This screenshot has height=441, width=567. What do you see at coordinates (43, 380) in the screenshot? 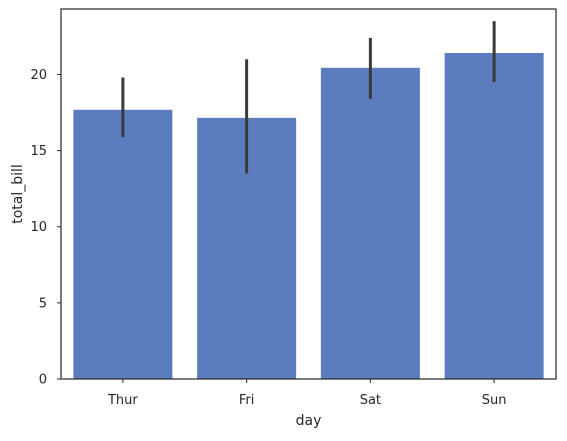
I see `y-tick-label: 0` at bounding box center [43, 380].